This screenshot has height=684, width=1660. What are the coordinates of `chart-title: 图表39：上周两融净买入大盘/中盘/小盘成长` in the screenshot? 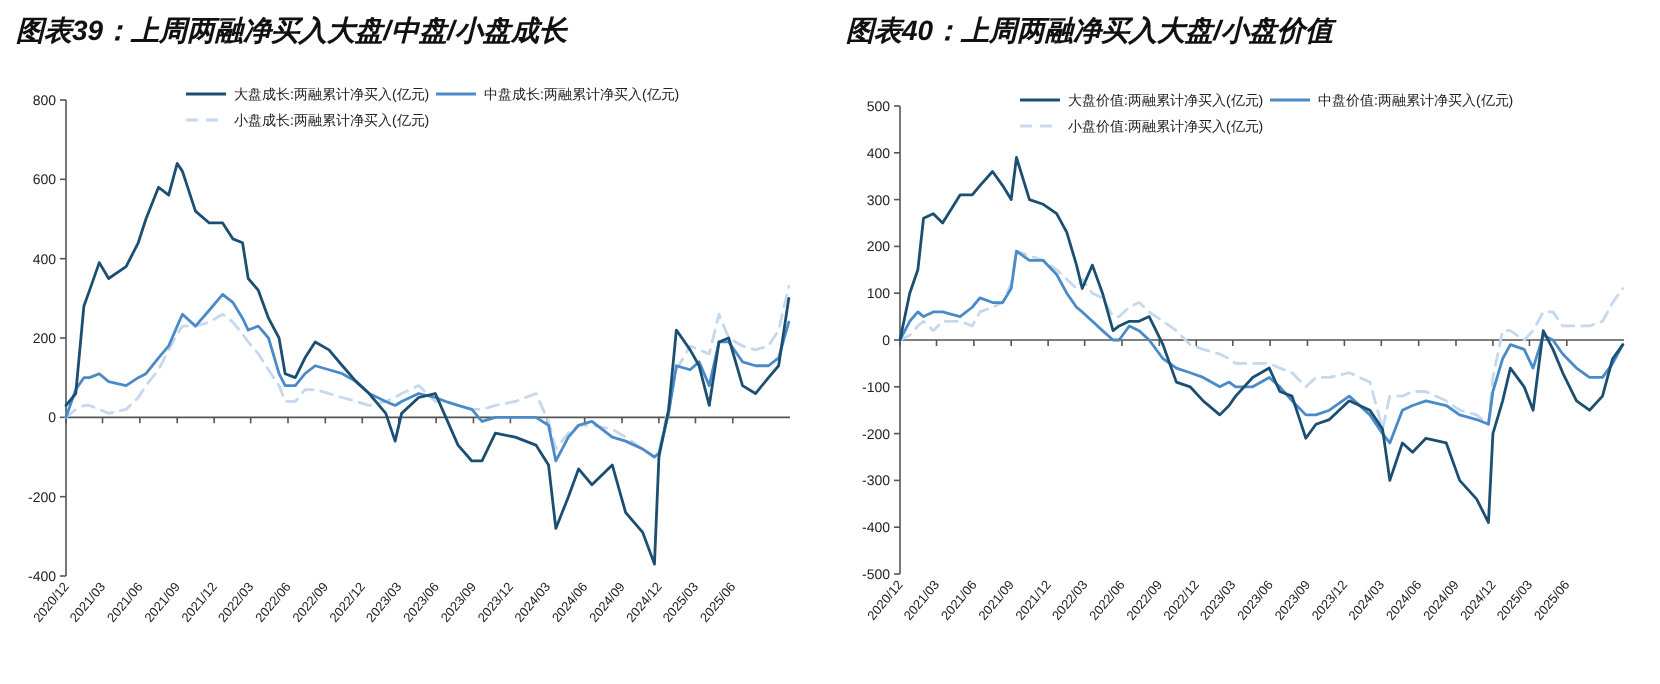 It's located at (292, 30).